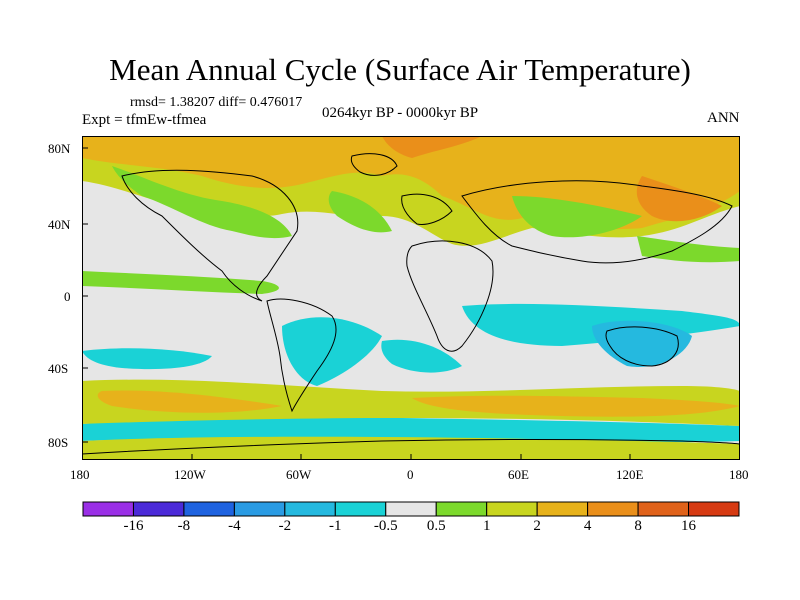 This screenshot has height=600, width=800. What do you see at coordinates (59, 148) in the screenshot?
I see `ylabel-80n: 80N` at bounding box center [59, 148].